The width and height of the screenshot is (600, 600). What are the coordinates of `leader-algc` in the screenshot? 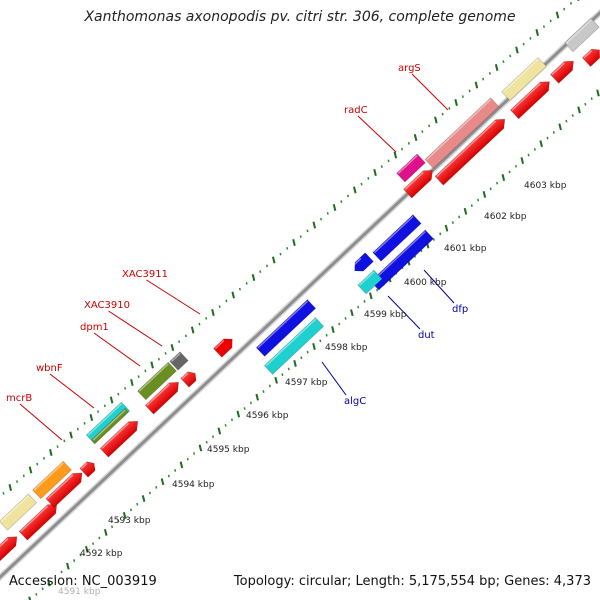 It's located at (334, 378).